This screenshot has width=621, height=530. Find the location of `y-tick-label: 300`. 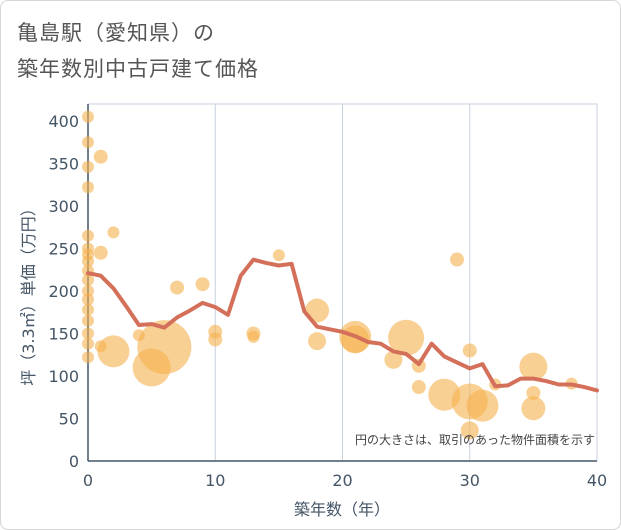

y-tick-label: 300 is located at coordinates (63, 206).